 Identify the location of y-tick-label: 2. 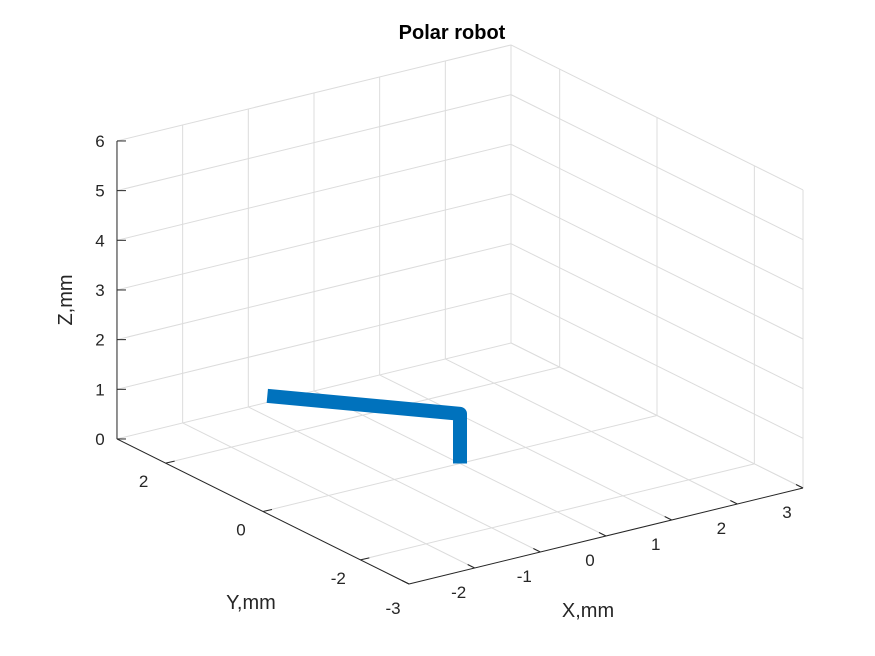
(143, 481).